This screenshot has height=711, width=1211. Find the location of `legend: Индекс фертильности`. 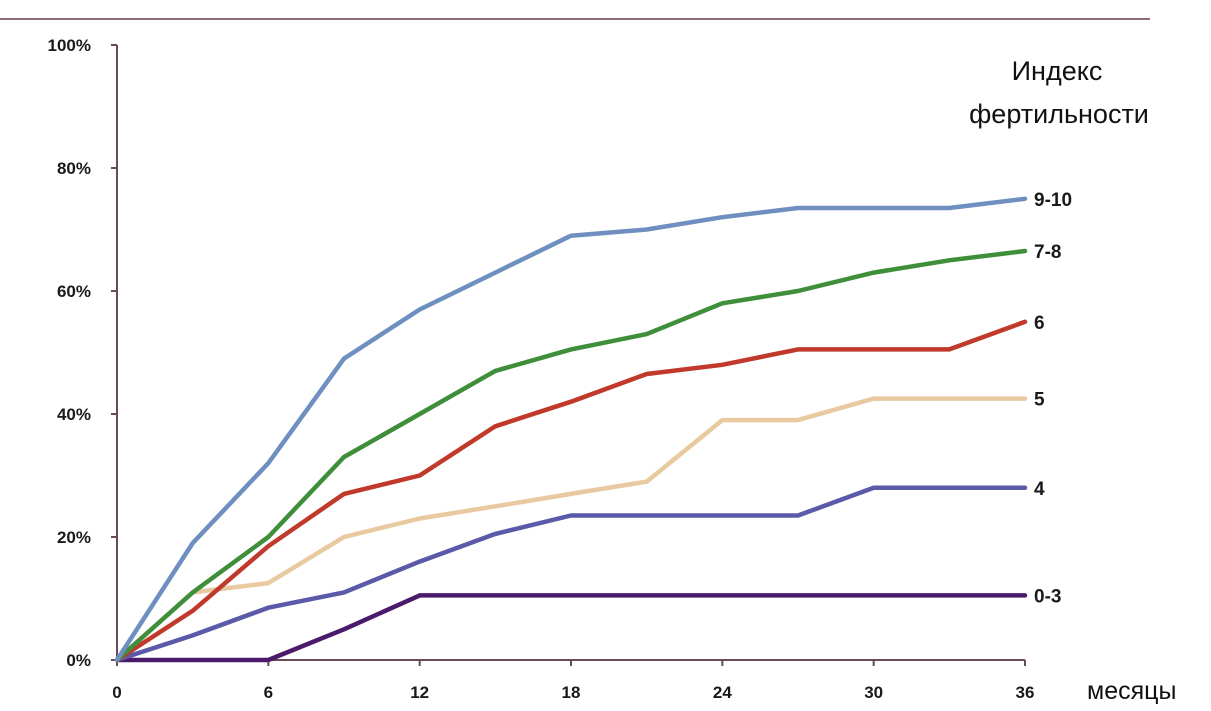

legend: Индекс фертильности is located at coordinates (1059, 92).